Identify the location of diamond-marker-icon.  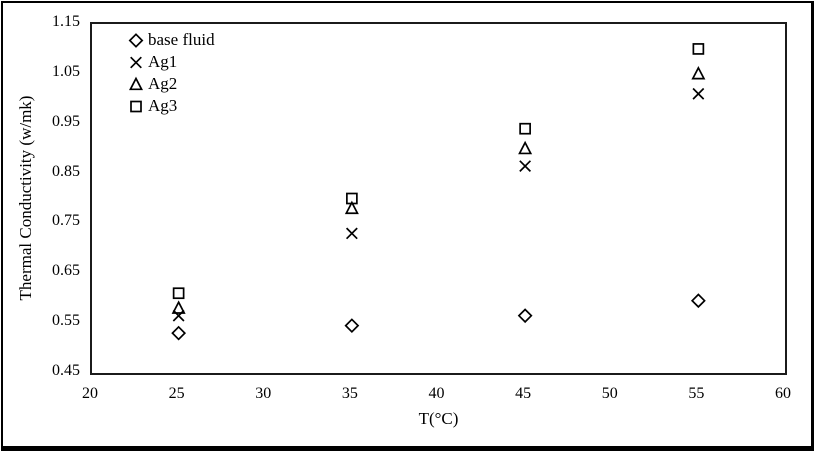
(136, 40).